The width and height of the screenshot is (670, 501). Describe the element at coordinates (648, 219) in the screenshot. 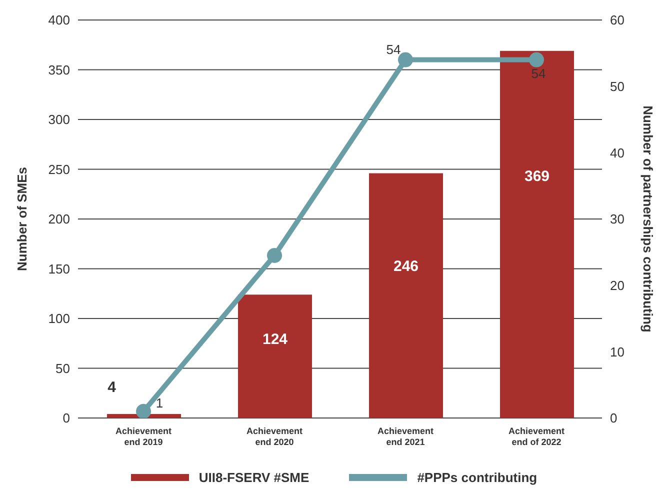

I see `y2-axis-title: Number of partnerships contributing` at that location.